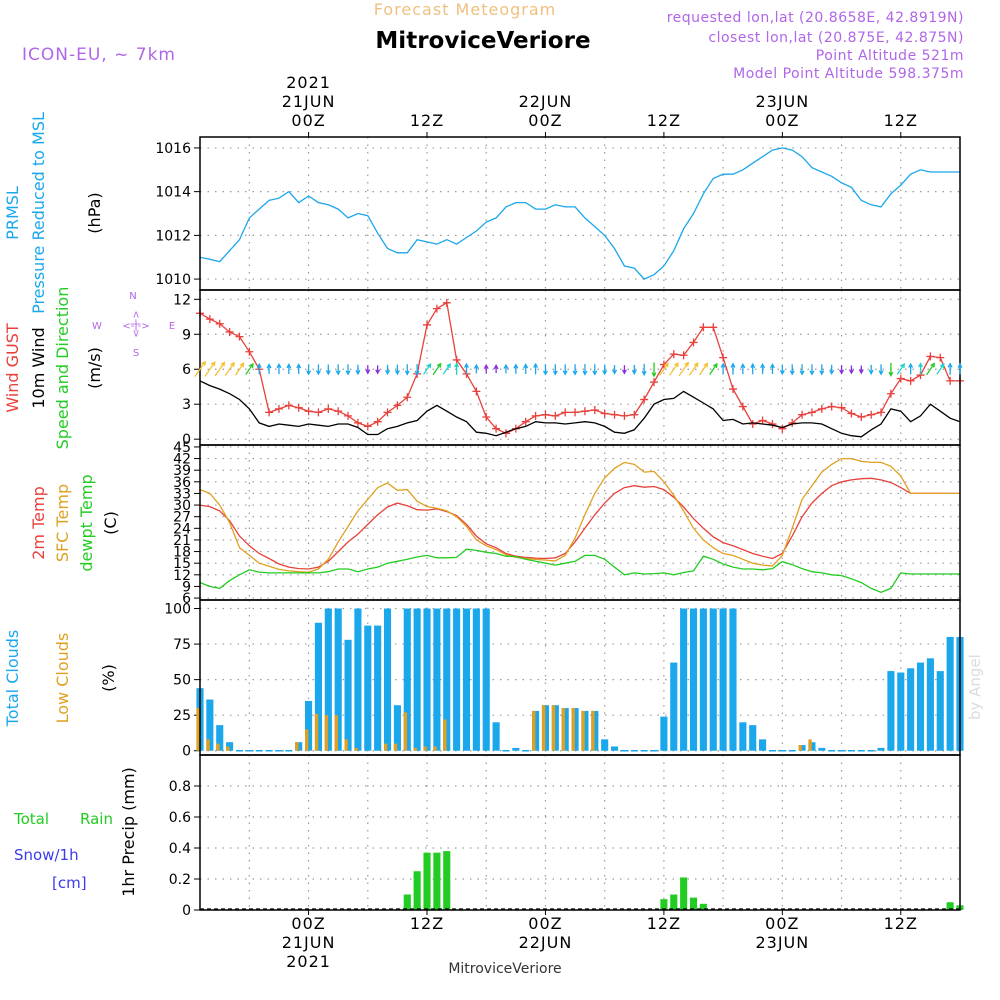 The width and height of the screenshot is (1000, 1000). Describe the element at coordinates (975, 687) in the screenshot. I see `watermark: by Angel` at that location.